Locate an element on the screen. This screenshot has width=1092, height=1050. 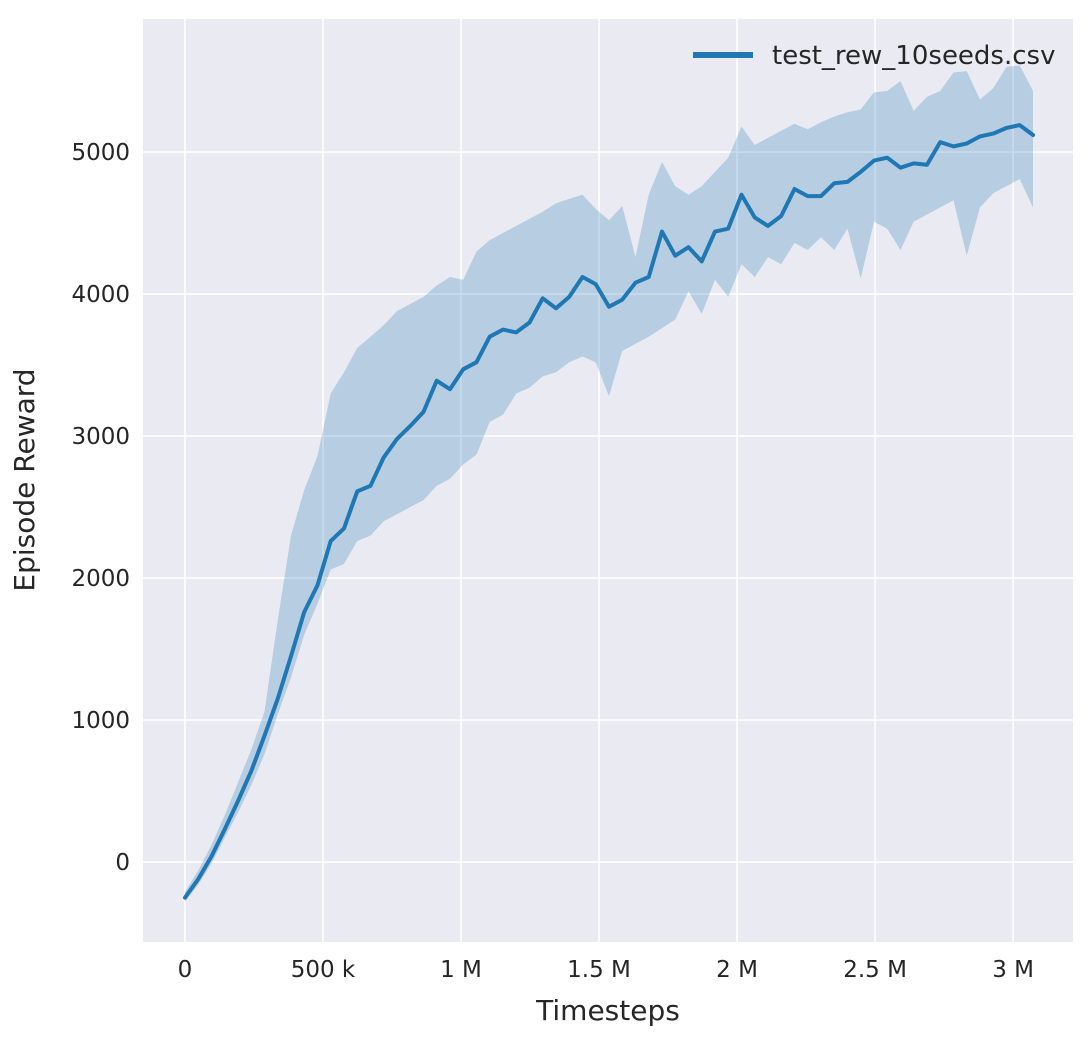
y-axis-label: Episode Reward is located at coordinates (24, 479).